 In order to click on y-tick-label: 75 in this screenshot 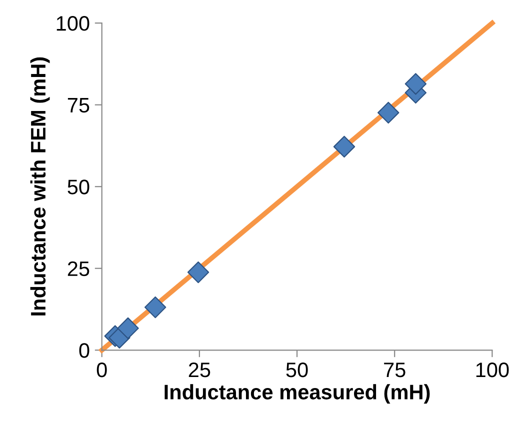, I will do `click(79, 105)`.